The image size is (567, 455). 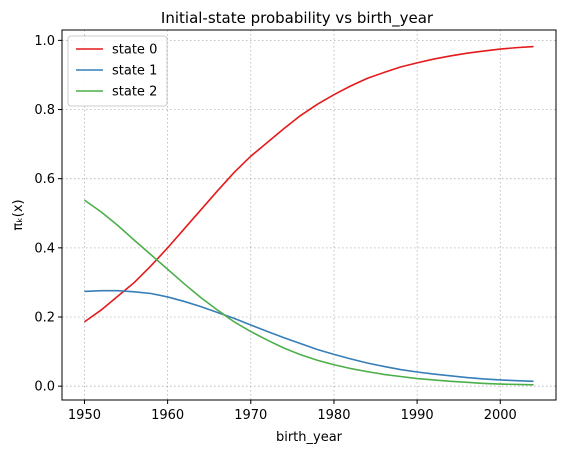 I want to click on y-tick-label: 0.0, so click(x=44, y=387).